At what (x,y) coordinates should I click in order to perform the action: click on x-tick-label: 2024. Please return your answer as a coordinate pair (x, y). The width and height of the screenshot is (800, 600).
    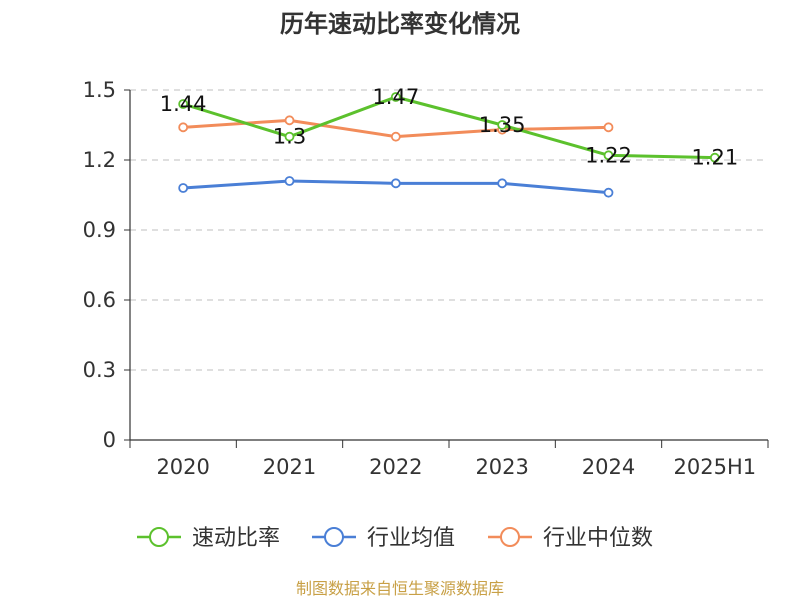
    Looking at the image, I should click on (608, 467).